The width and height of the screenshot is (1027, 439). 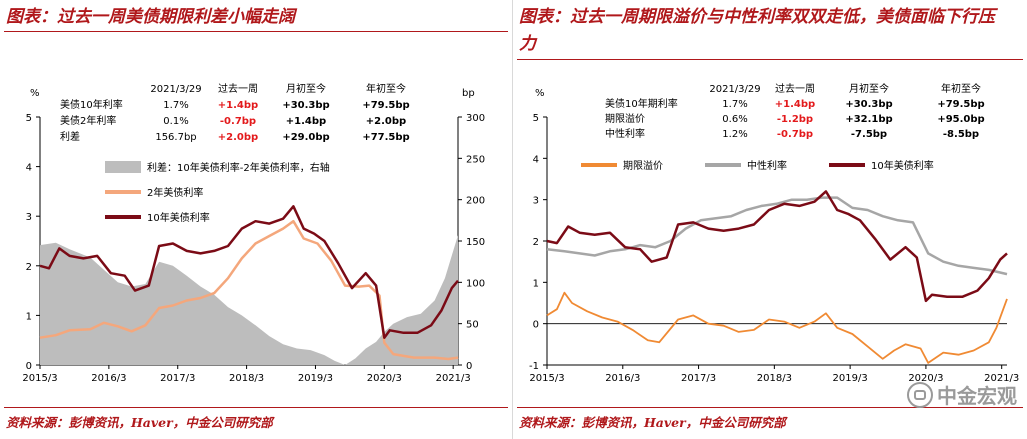 What do you see at coordinates (91, 104) in the screenshot?
I see `table-row-label: 美债10年利率` at bounding box center [91, 104].